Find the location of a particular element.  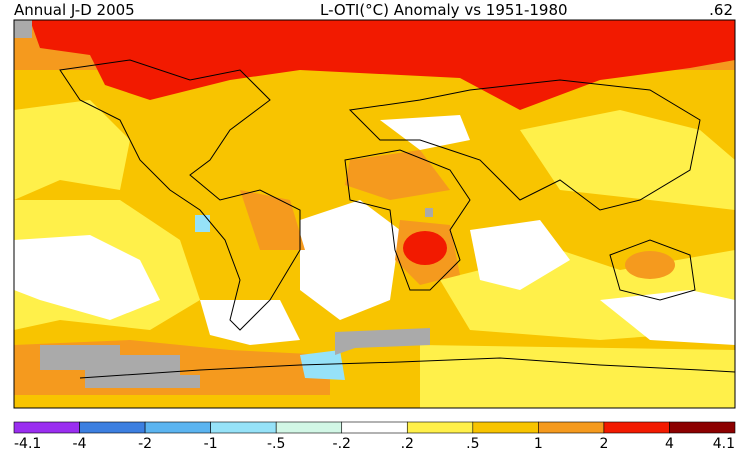

legend-label: .2 is located at coordinates (407, 444).